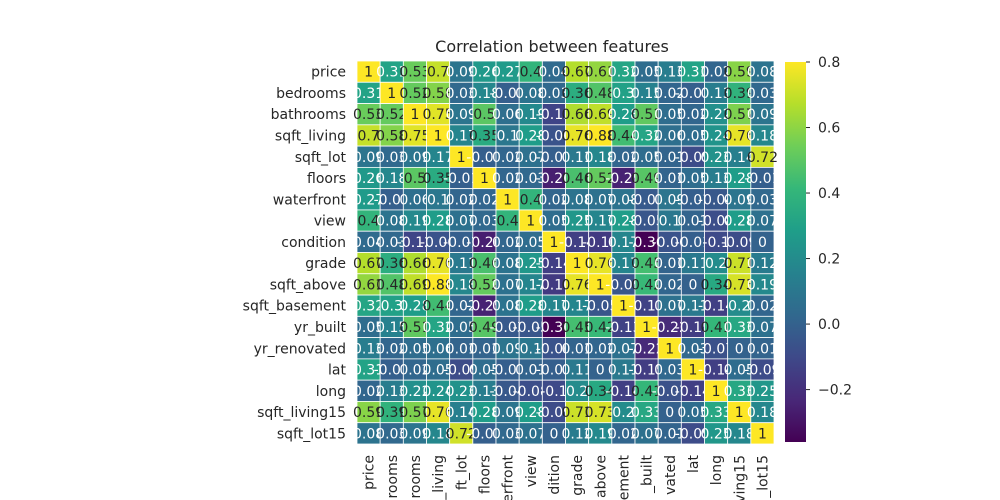 The image size is (1000, 500). What do you see at coordinates (325, 264) in the screenshot?
I see `y-tick-label: grade` at bounding box center [325, 264].